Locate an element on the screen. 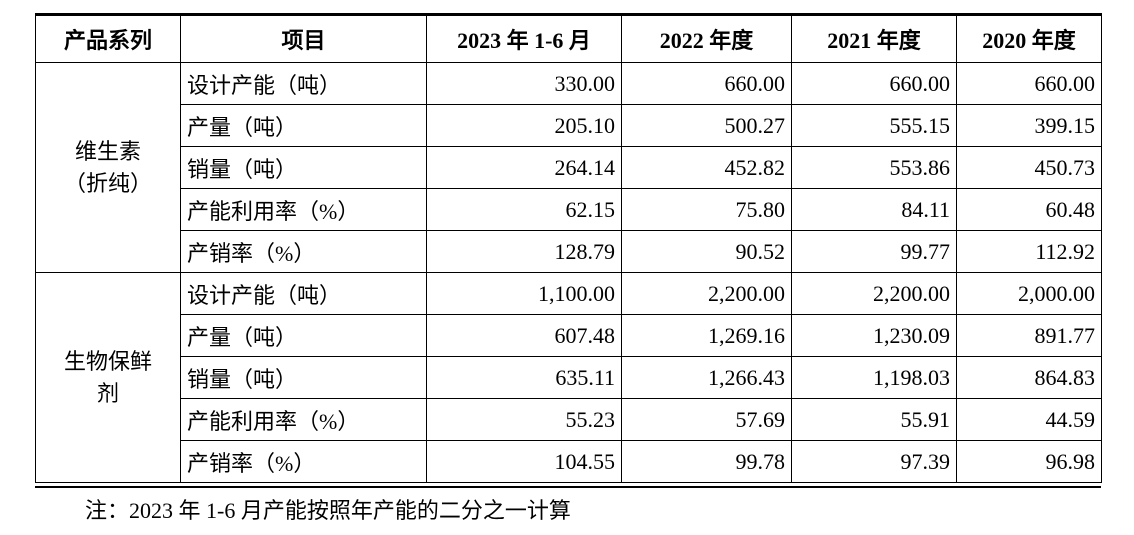 The image size is (1134, 535). cell-value: 891.77 is located at coordinates (1029, 335).